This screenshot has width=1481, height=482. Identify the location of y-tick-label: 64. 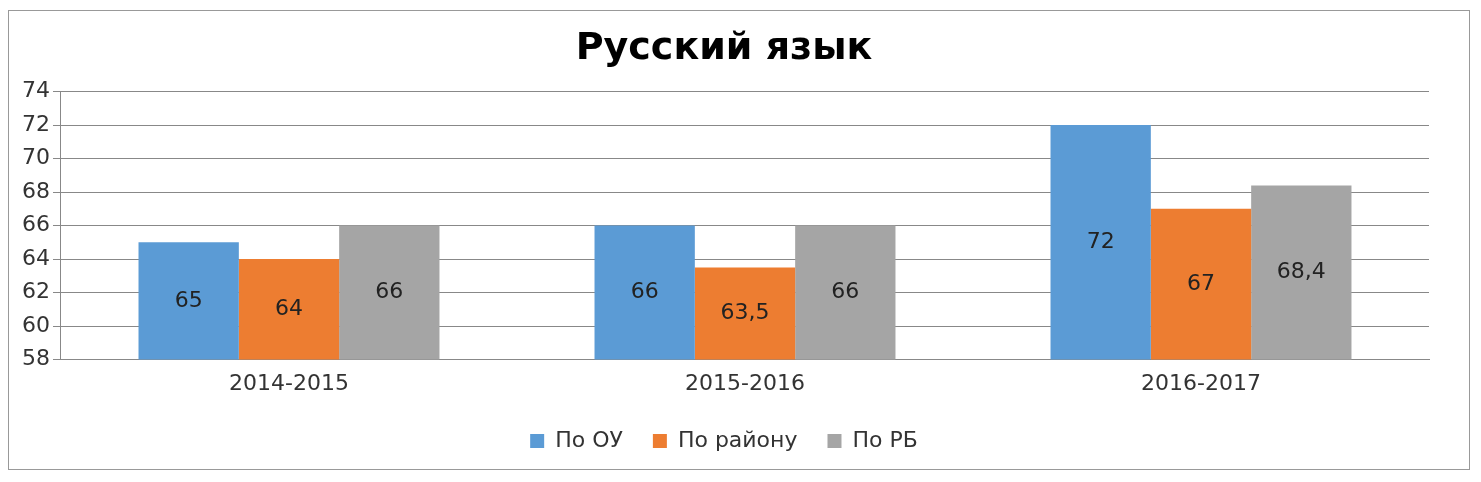
(35, 257).